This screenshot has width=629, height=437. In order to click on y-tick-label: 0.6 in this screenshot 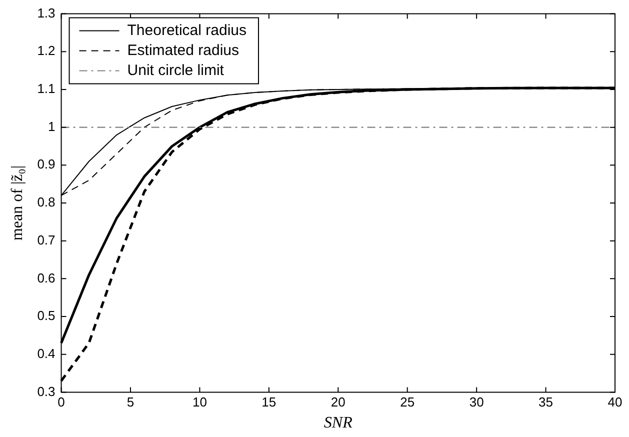, I will do `click(46, 278)`.